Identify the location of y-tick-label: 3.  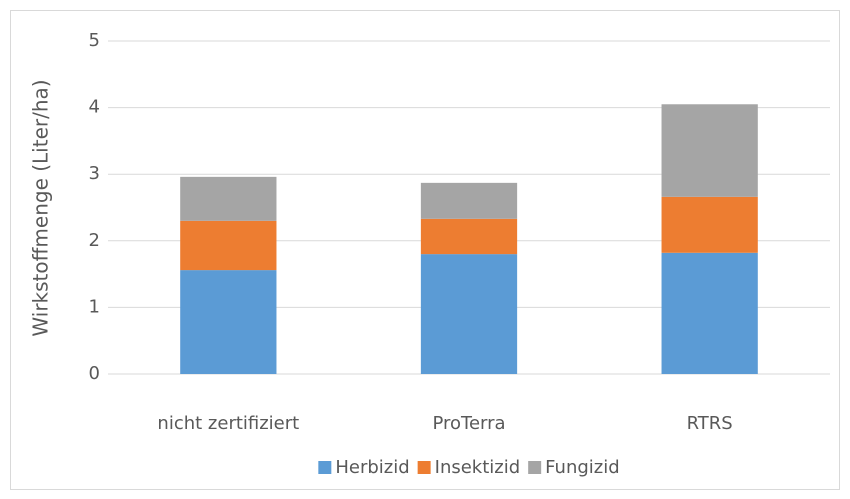
(94, 173).